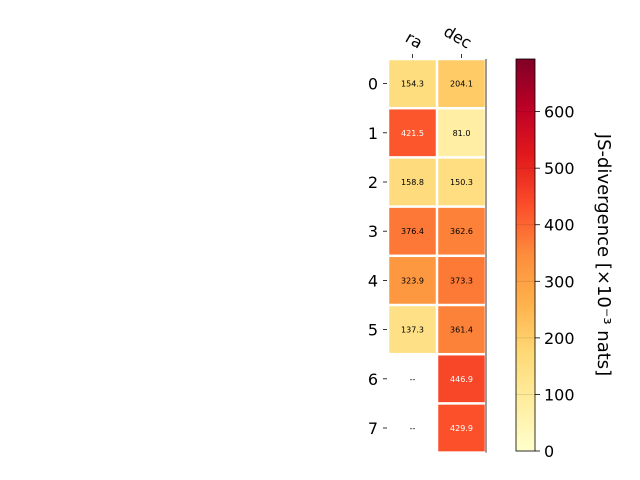  Describe the element at coordinates (559, 338) in the screenshot. I see `colorbar-tick-label: 200` at that location.